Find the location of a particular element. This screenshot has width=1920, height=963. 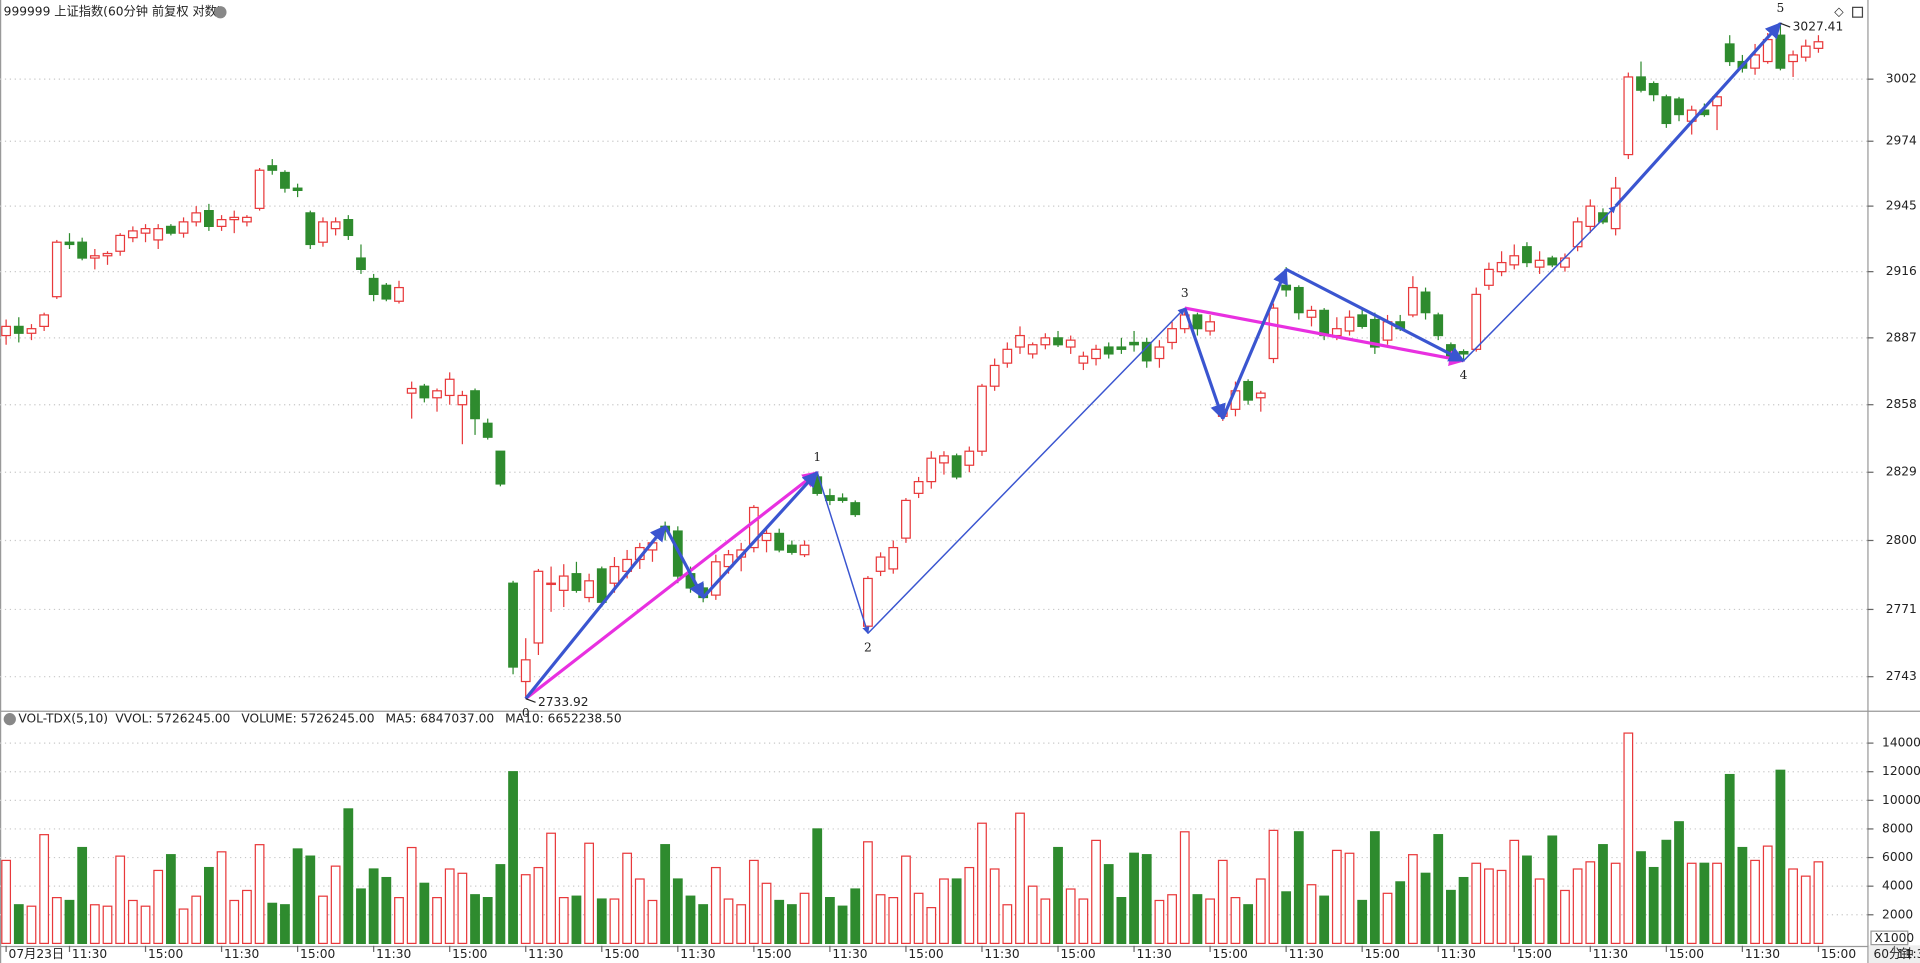

wave-label: 3 is located at coordinates (1185, 293).